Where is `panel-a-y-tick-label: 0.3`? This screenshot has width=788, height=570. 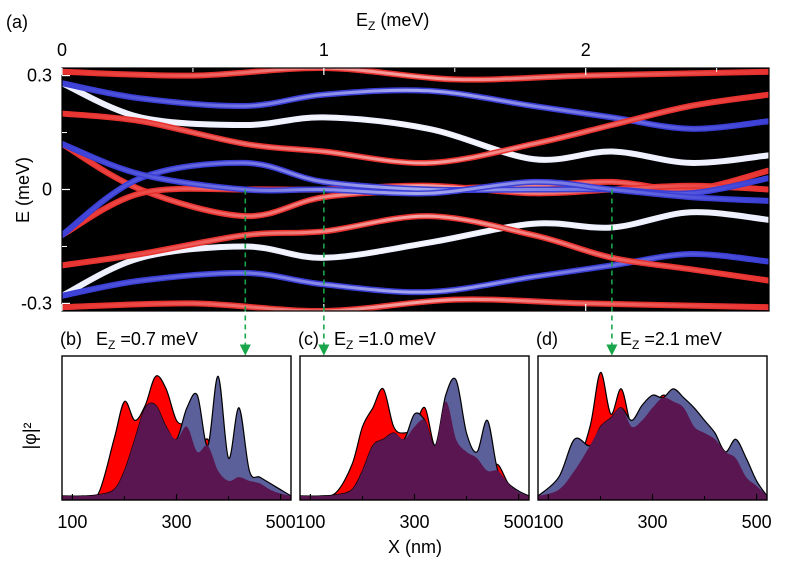 panel-a-y-tick-label: 0.3 is located at coordinates (39, 76).